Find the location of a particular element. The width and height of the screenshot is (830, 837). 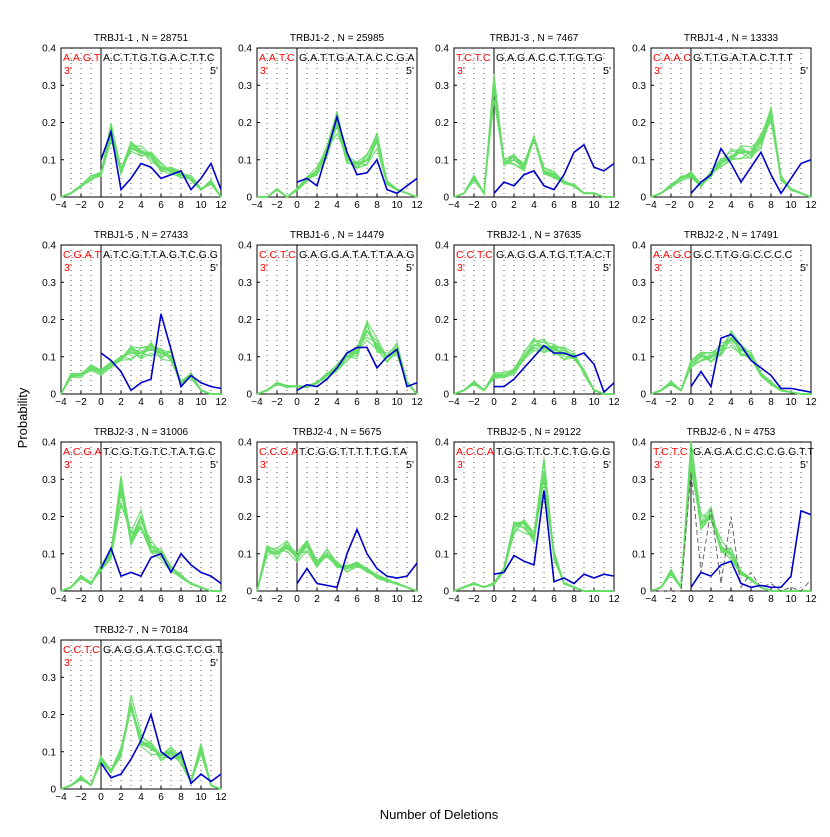

x-tick-label: 10 is located at coordinates (201, 599).